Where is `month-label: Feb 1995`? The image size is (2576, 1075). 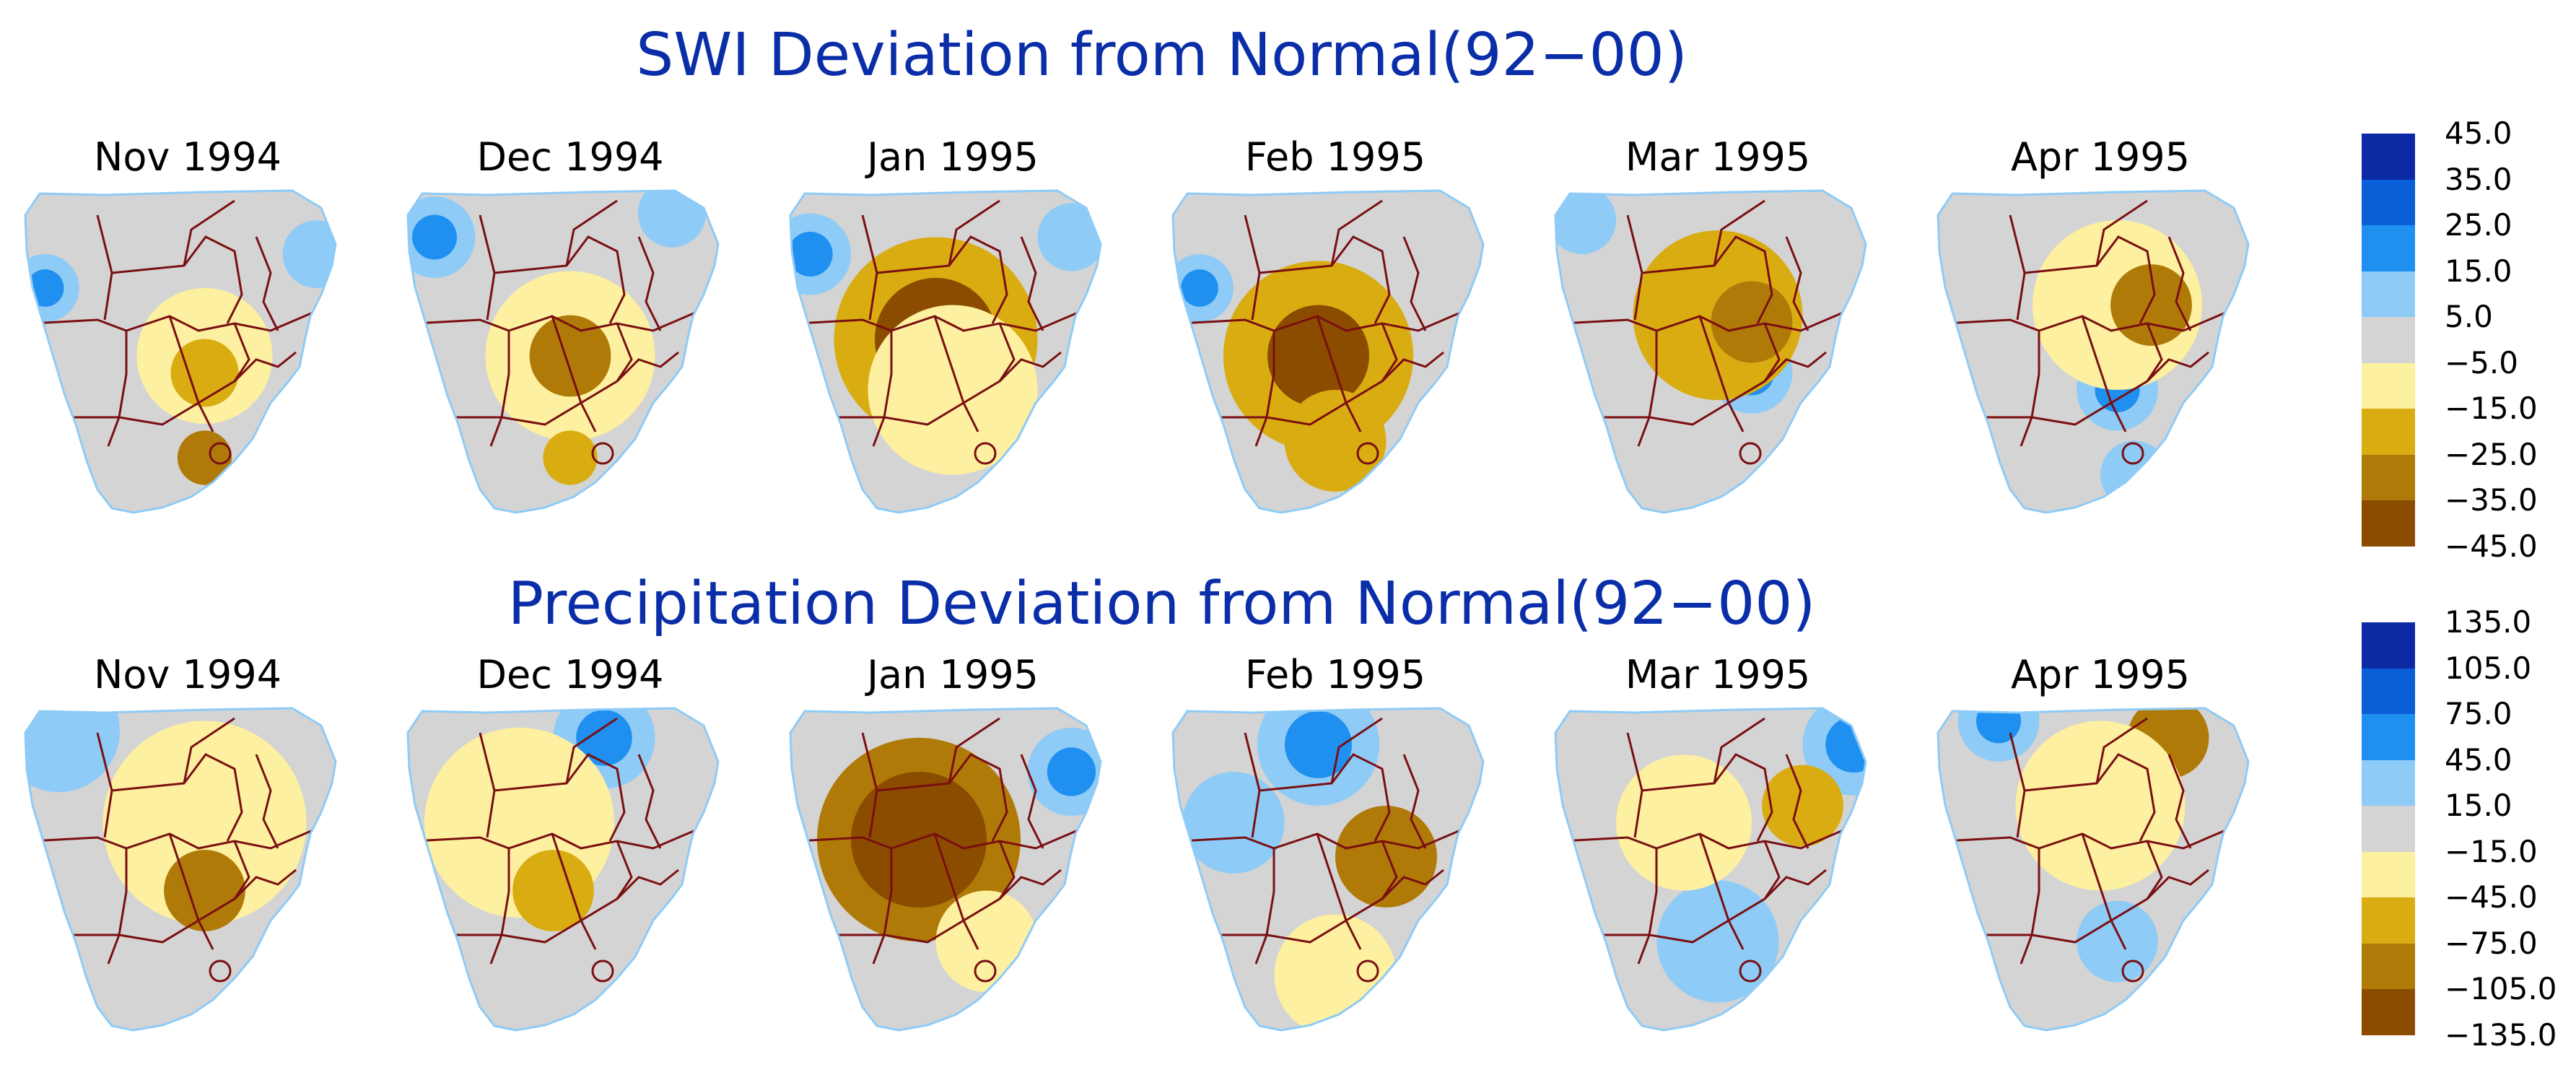 month-label: Feb 1995 is located at coordinates (1335, 157).